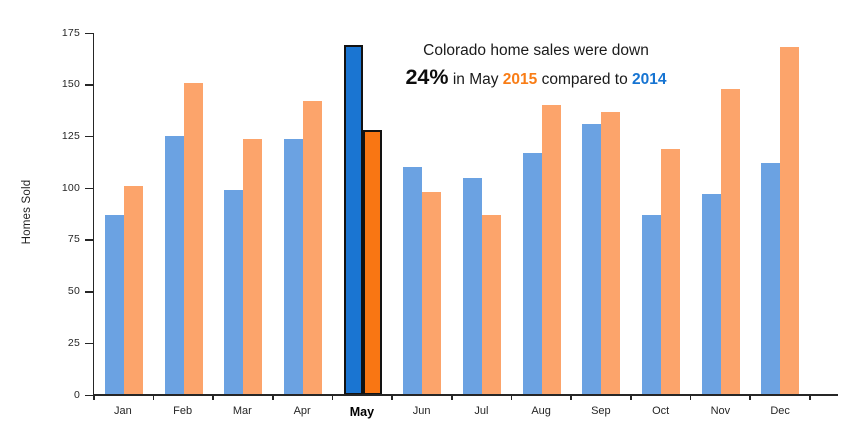 The height and width of the screenshot is (437, 841). I want to click on annotation-line1: Colorado home sales were down, so click(536, 50).